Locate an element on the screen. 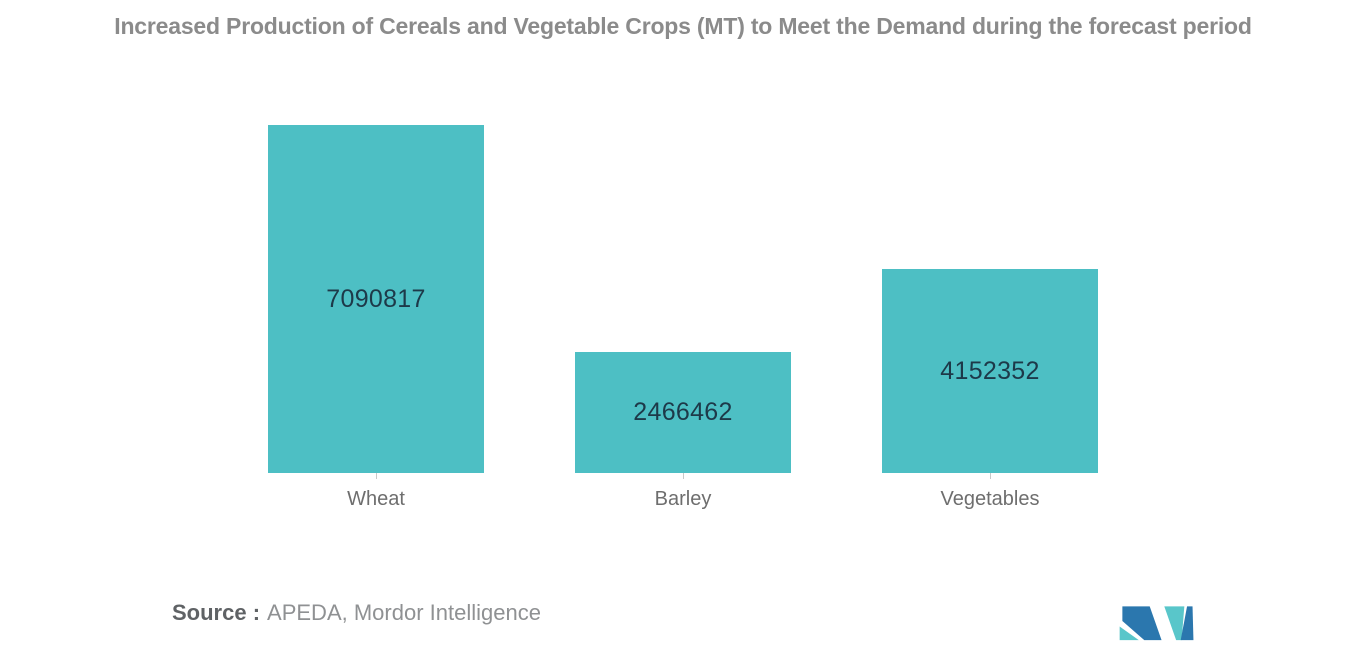 This screenshot has height=655, width=1366. logo-teal-right-wedge is located at coordinates (1174, 623).